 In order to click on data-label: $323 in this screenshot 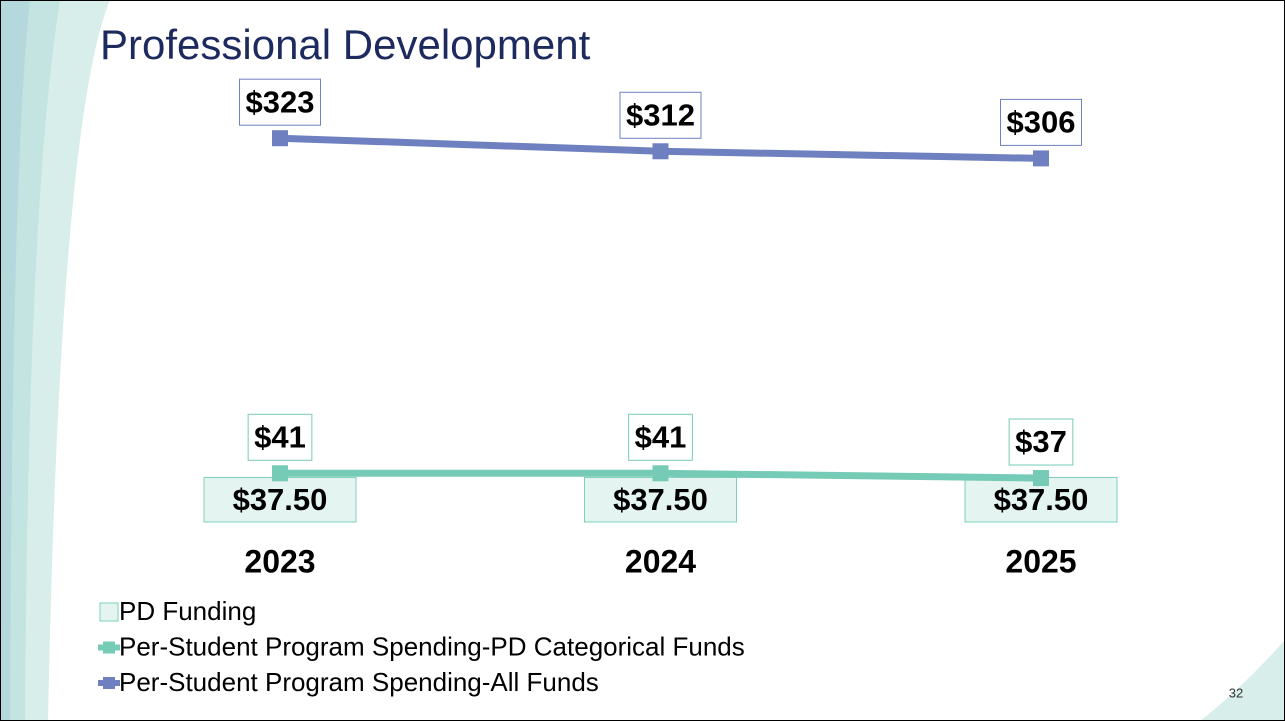, I will do `click(280, 101)`.